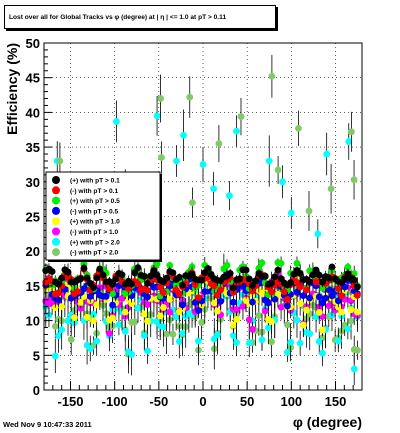 The height and width of the screenshot is (433, 400). Describe the element at coordinates (36, 355) in the screenshot. I see `y-tick-label: 5` at that location.